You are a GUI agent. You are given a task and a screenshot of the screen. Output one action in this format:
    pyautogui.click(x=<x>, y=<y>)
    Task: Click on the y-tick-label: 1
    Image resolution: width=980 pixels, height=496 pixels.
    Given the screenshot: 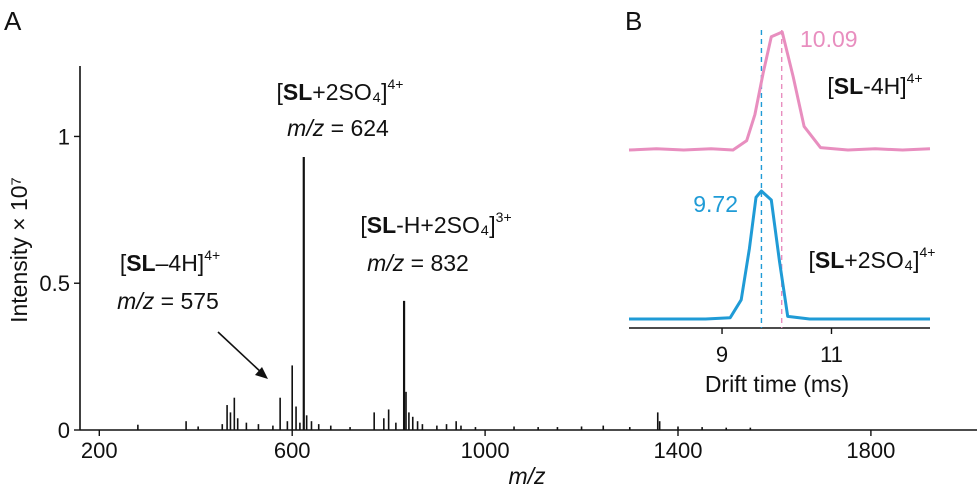 What is the action you would take?
    pyautogui.click(x=64, y=136)
    